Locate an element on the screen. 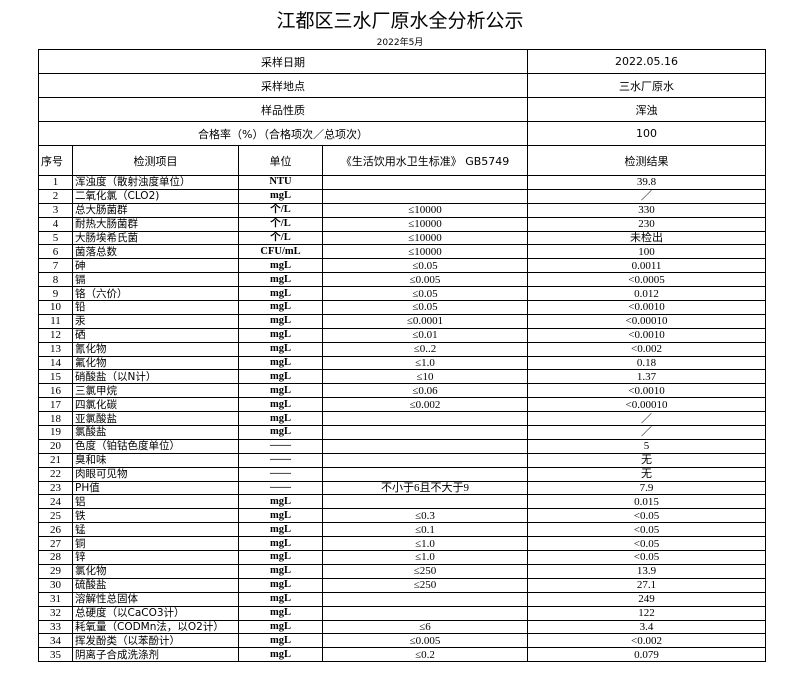 This screenshot has height=694, width=800. result-cell: 7.9 is located at coordinates (646, 488).